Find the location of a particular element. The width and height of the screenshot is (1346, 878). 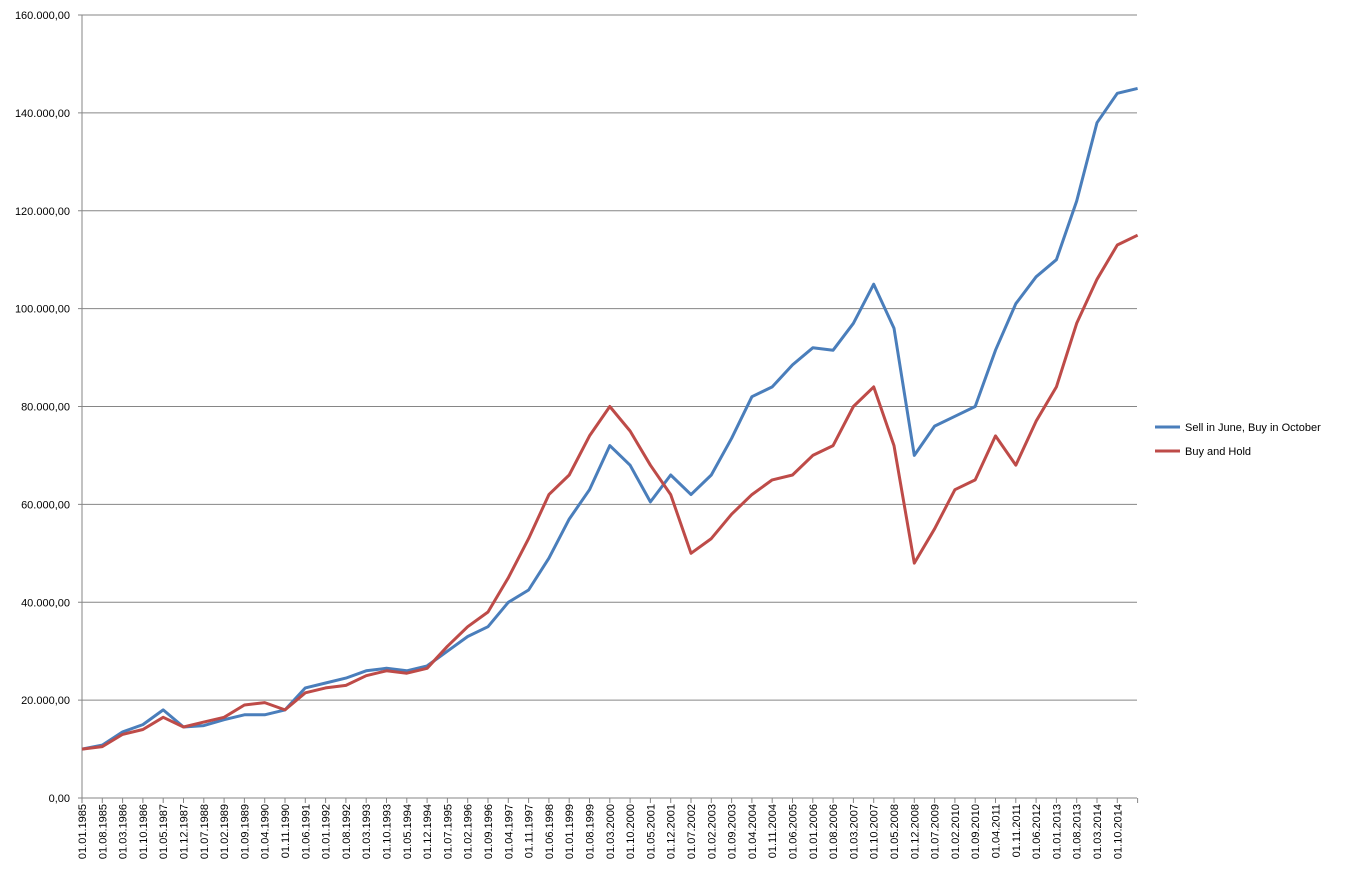

x-tick-label: 01.12.2001 is located at coordinates (672, 831).